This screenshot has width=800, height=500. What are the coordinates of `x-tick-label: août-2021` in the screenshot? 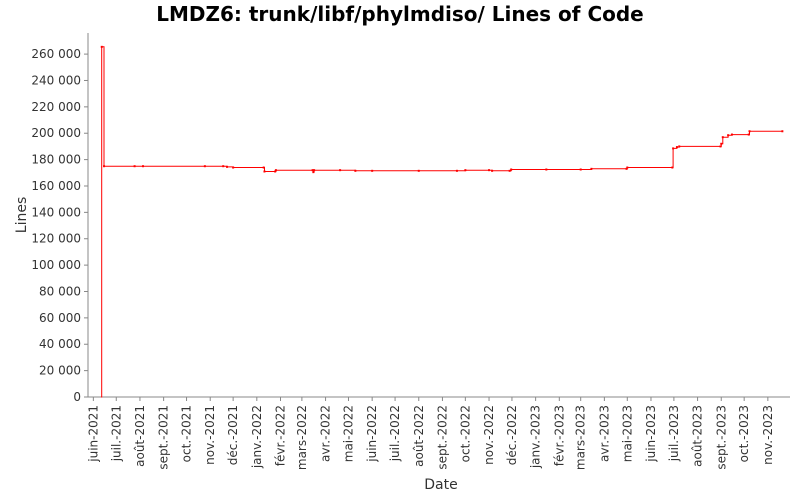 It's located at (140, 436).